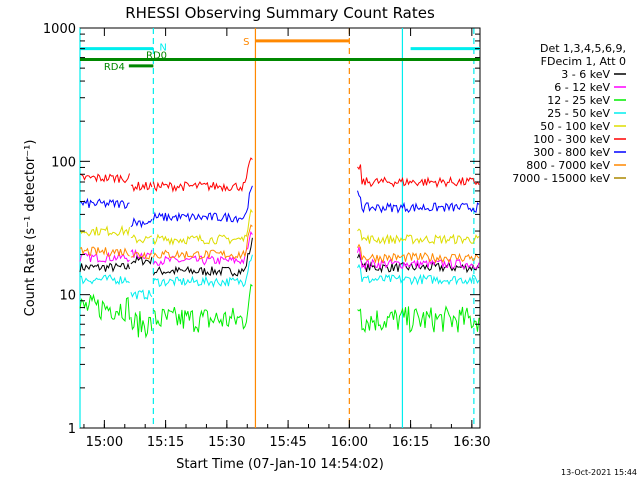 The width and height of the screenshot is (640, 480). I want to click on state-bar-label: RD4, so click(114, 67).